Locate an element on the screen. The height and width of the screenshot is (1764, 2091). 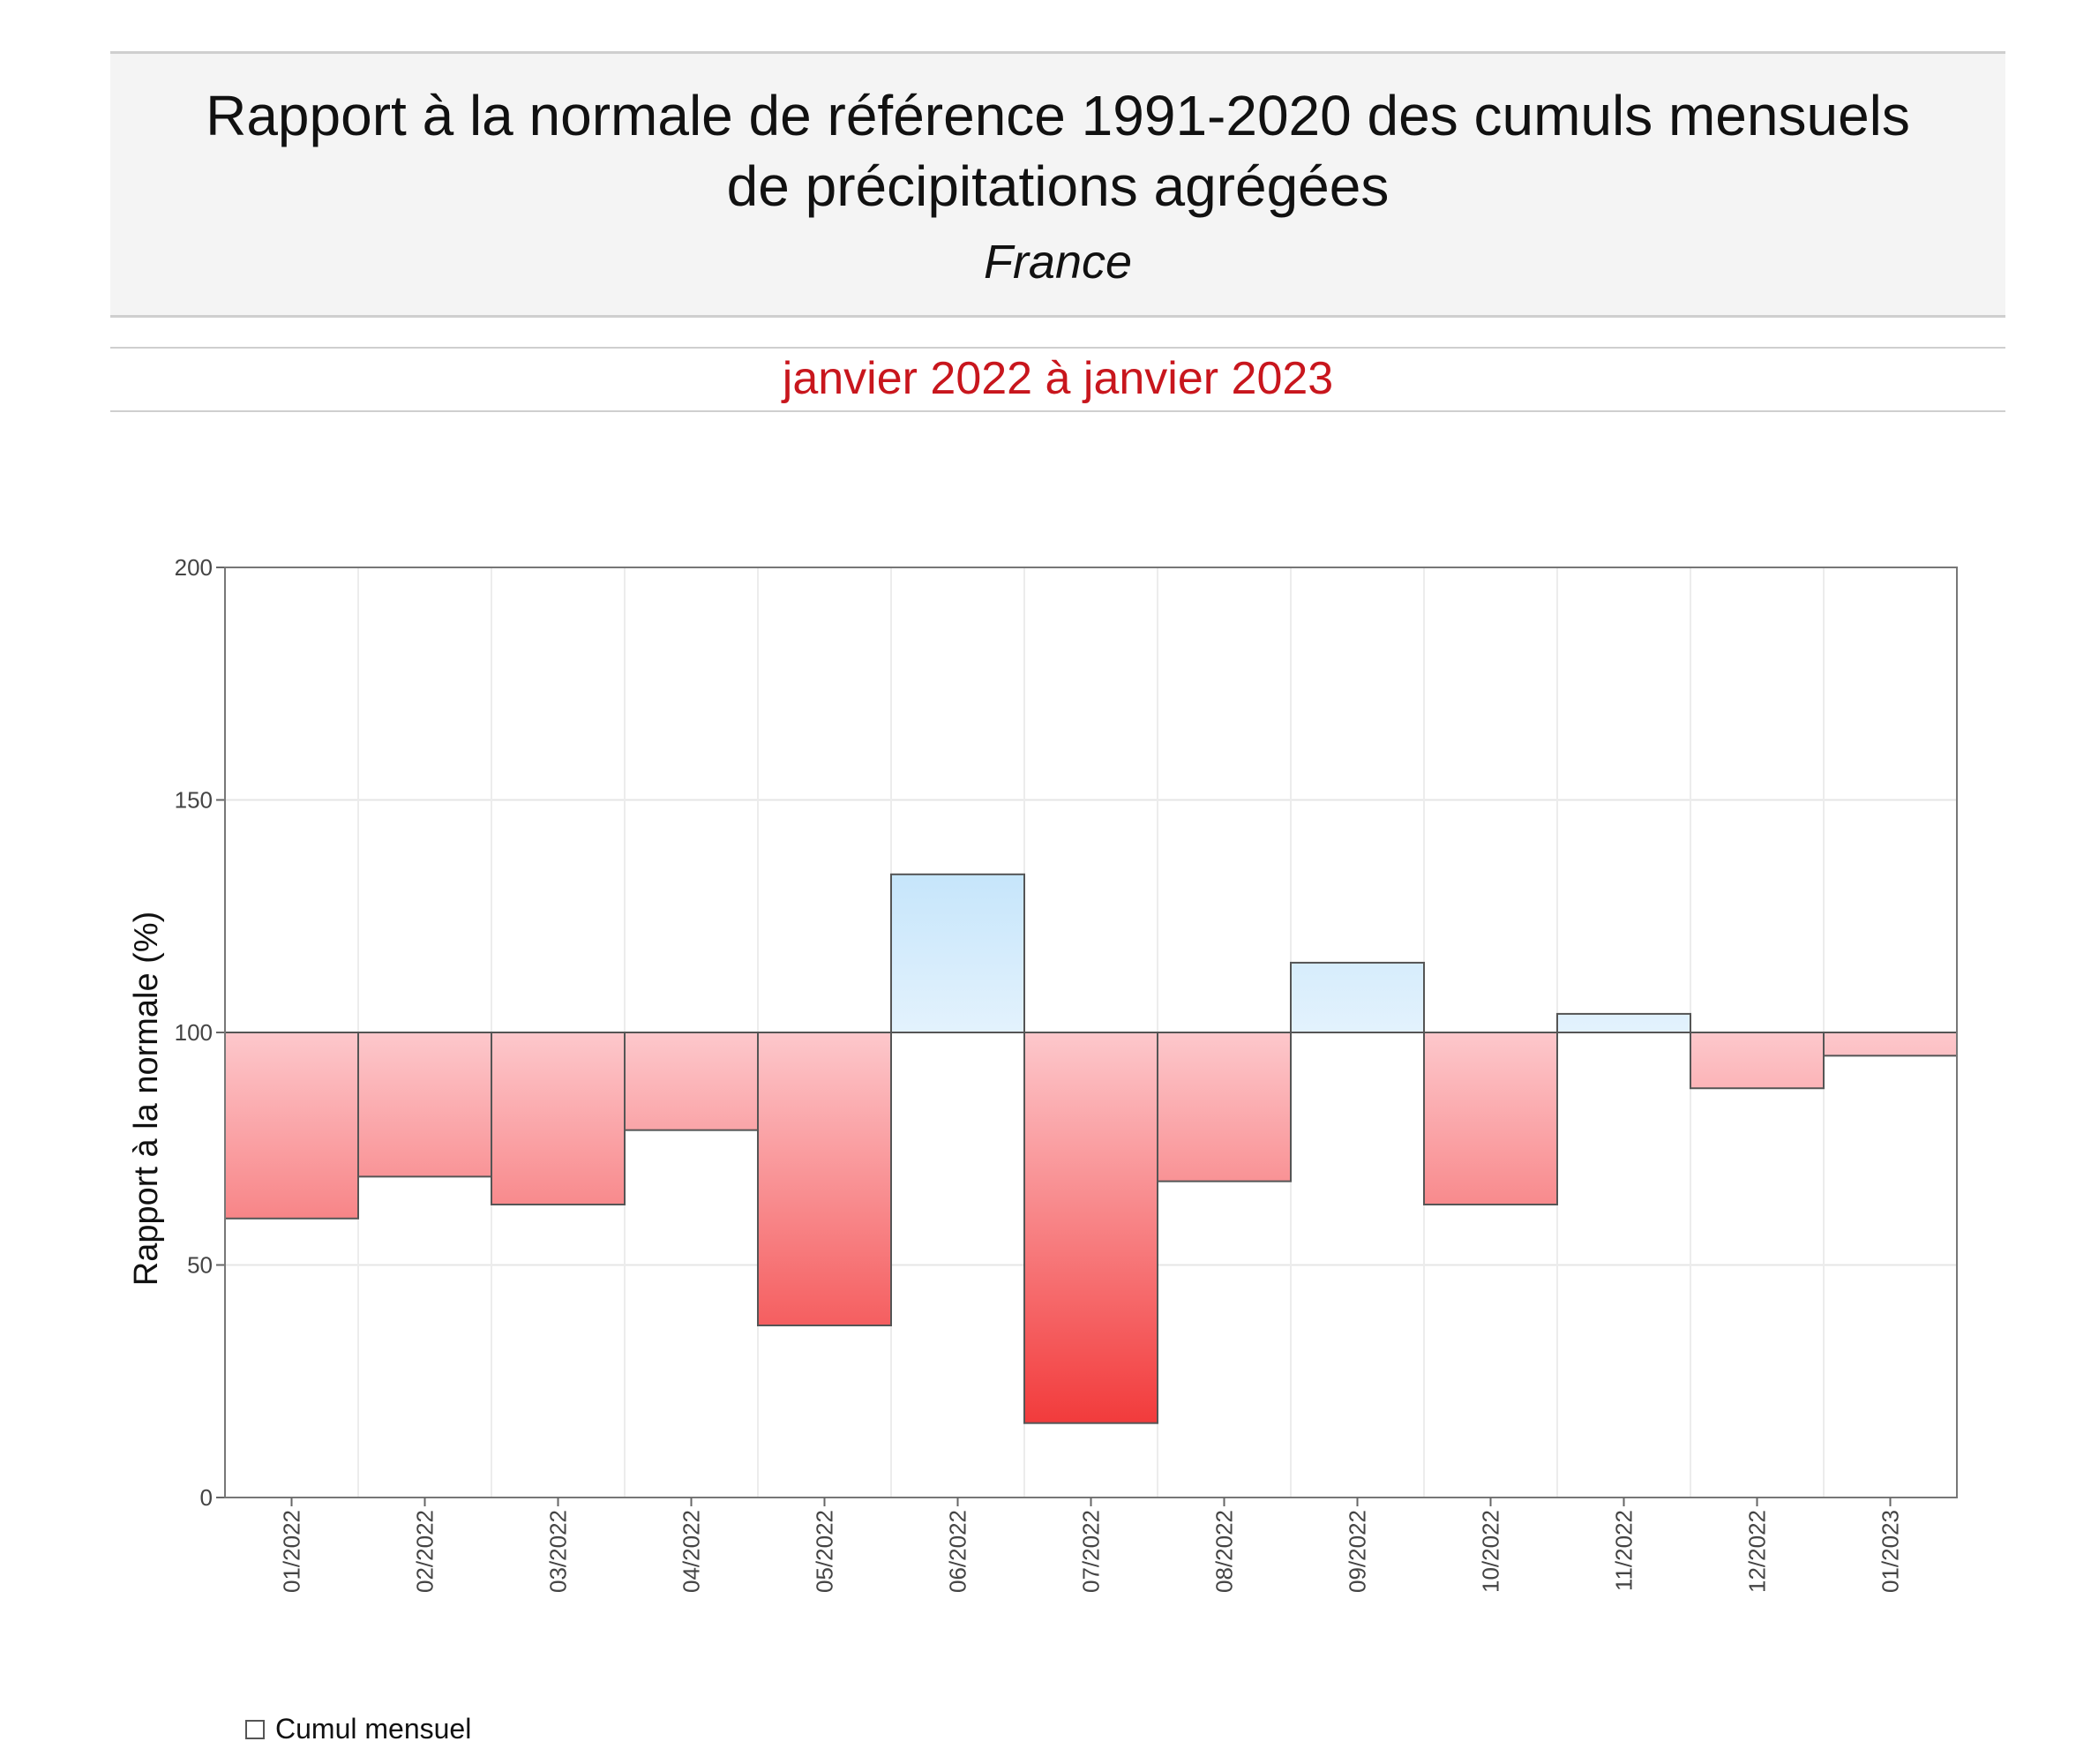
chart-title-line-2: de précipitations agrégées is located at coordinates (1058, 186).